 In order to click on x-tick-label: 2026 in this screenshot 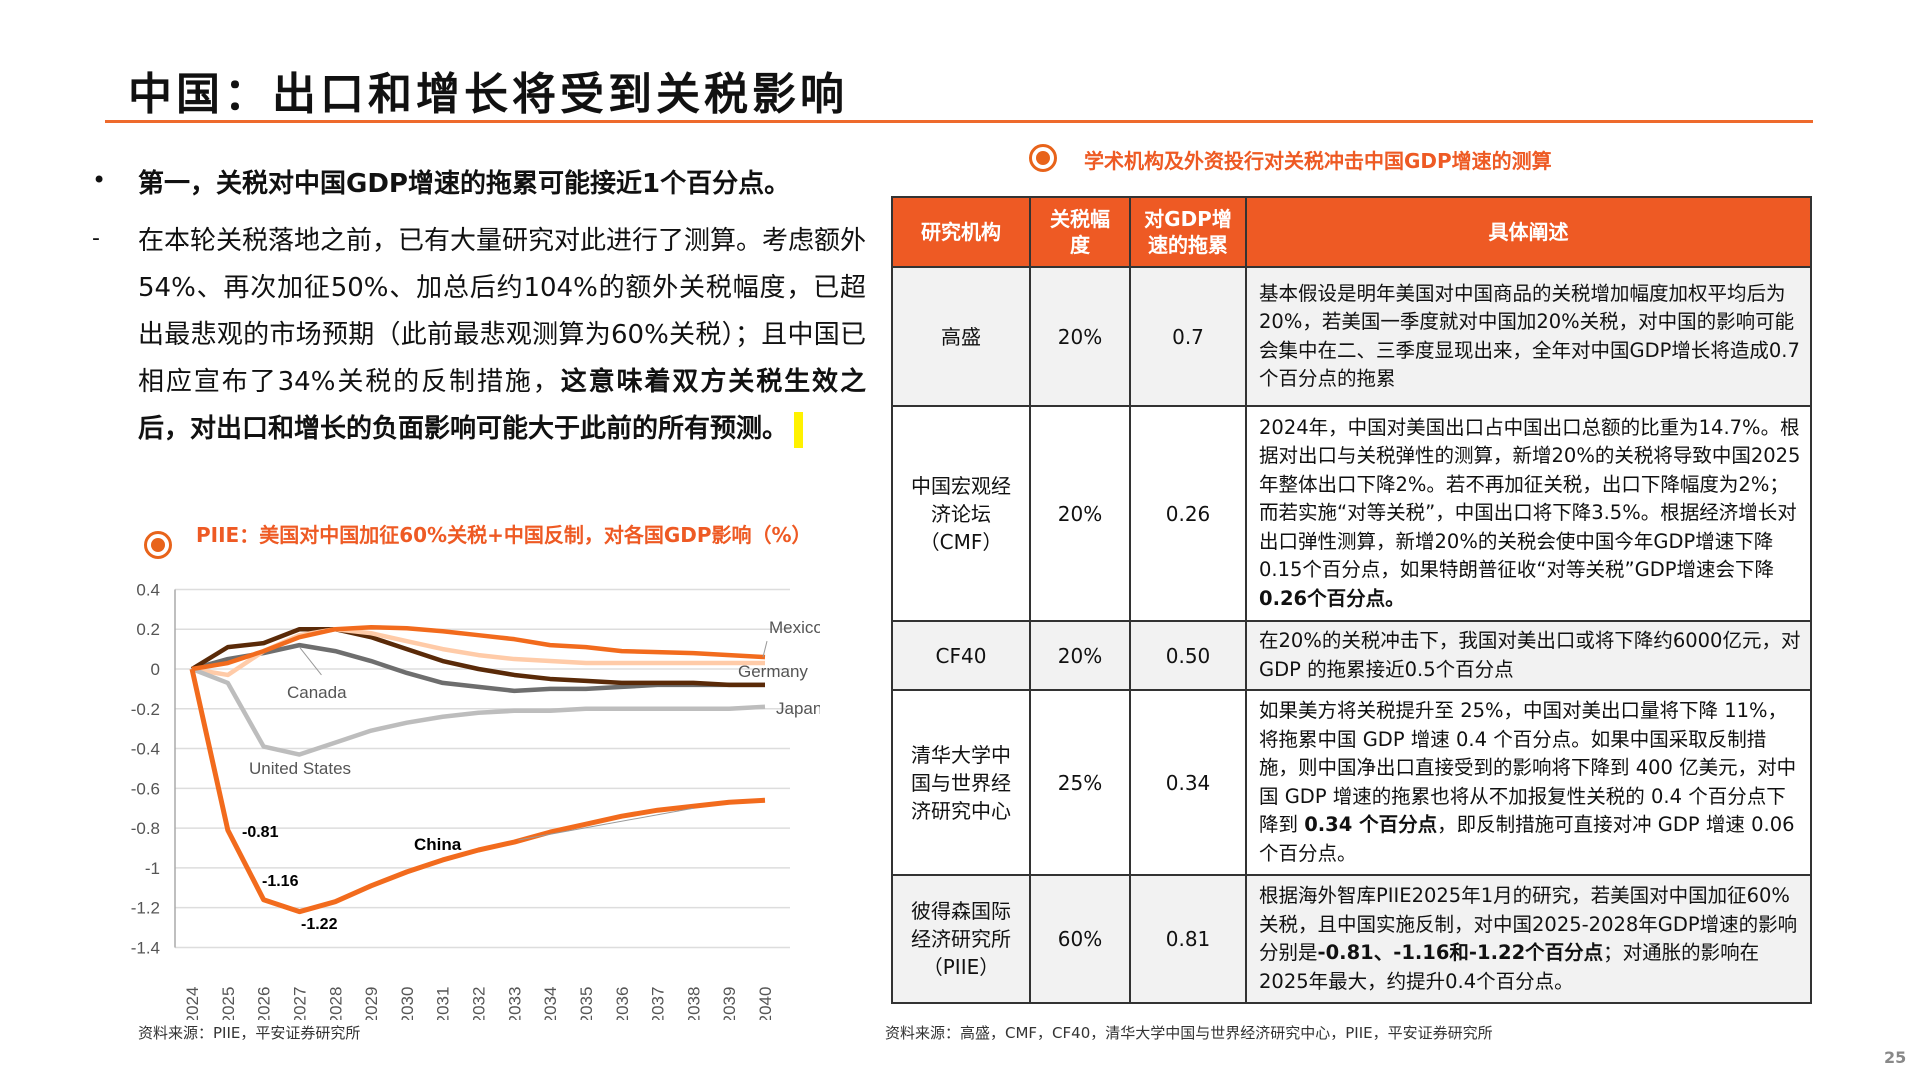, I will do `click(264, 1003)`.